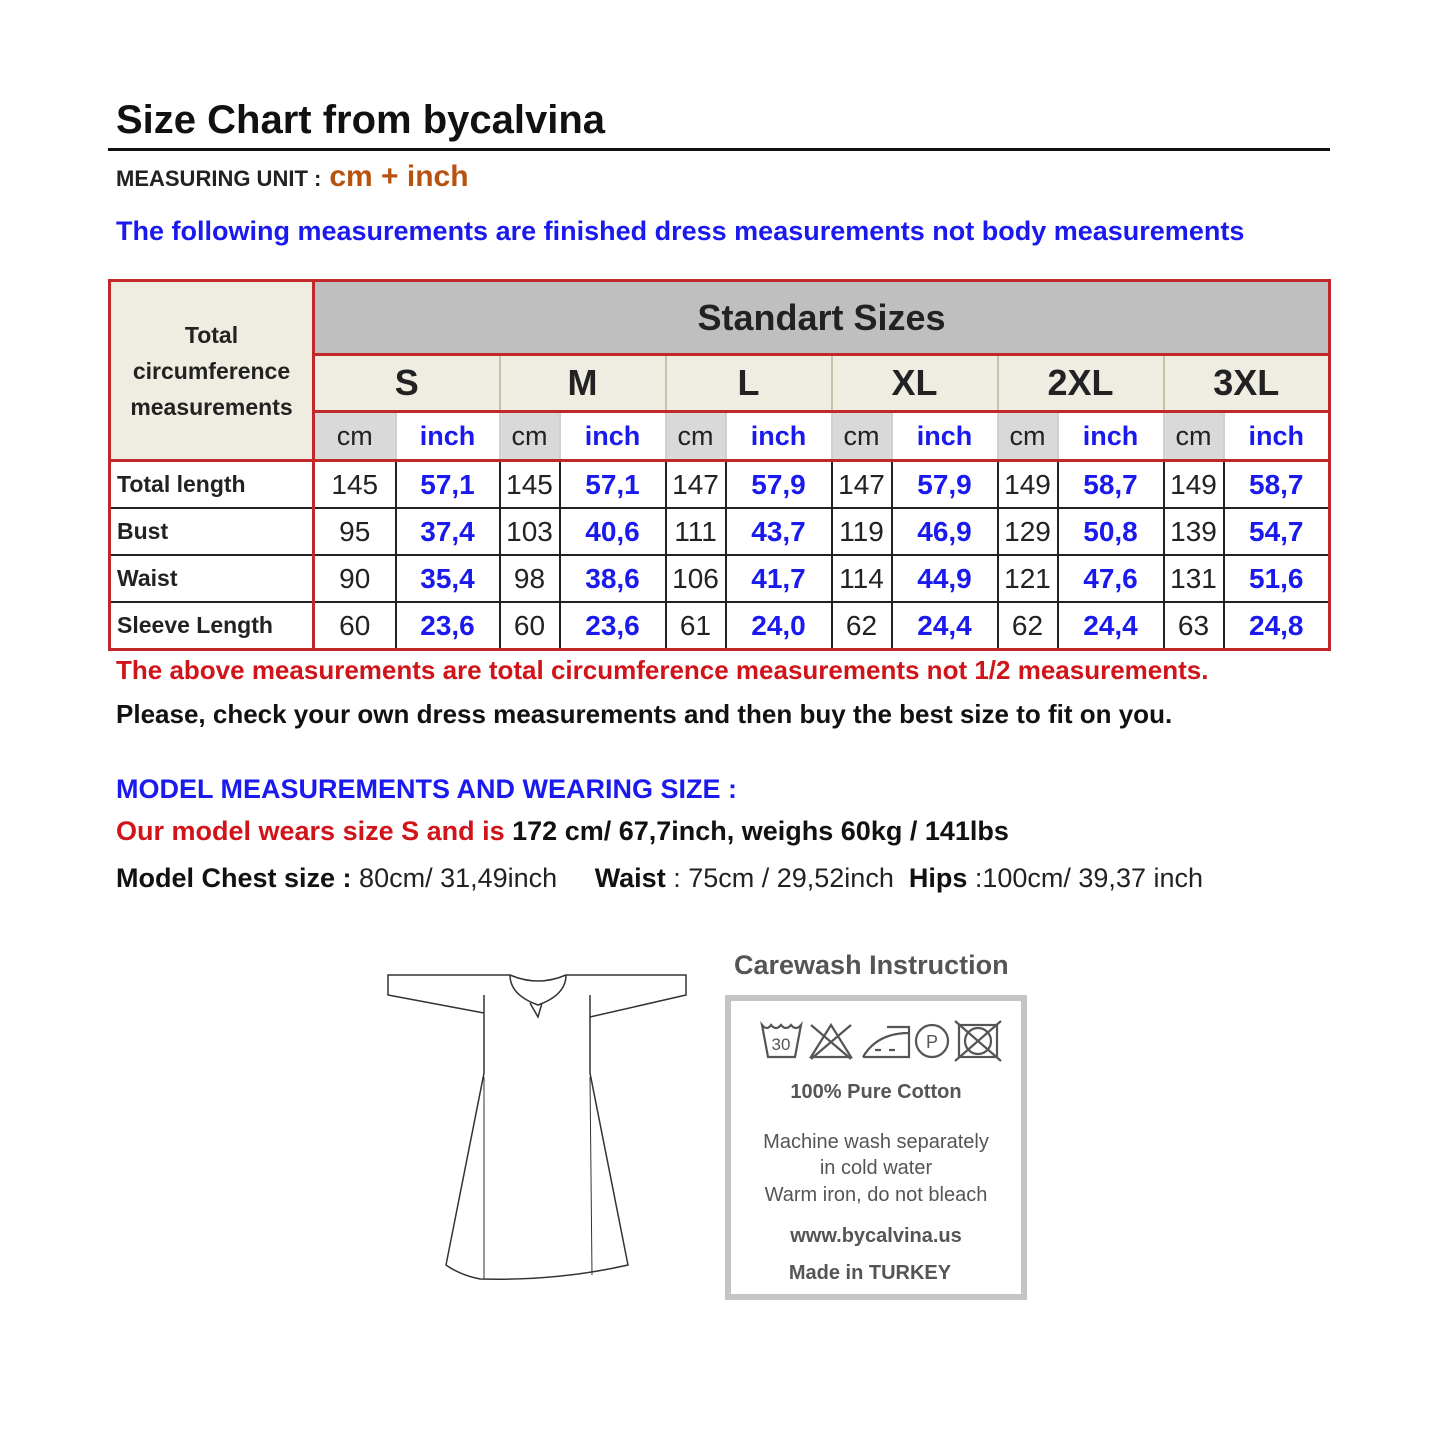 The width and height of the screenshot is (1445, 1445). What do you see at coordinates (1085, 878) in the screenshot?
I see `hips-value: :100cm/ 39,37 inch` at bounding box center [1085, 878].